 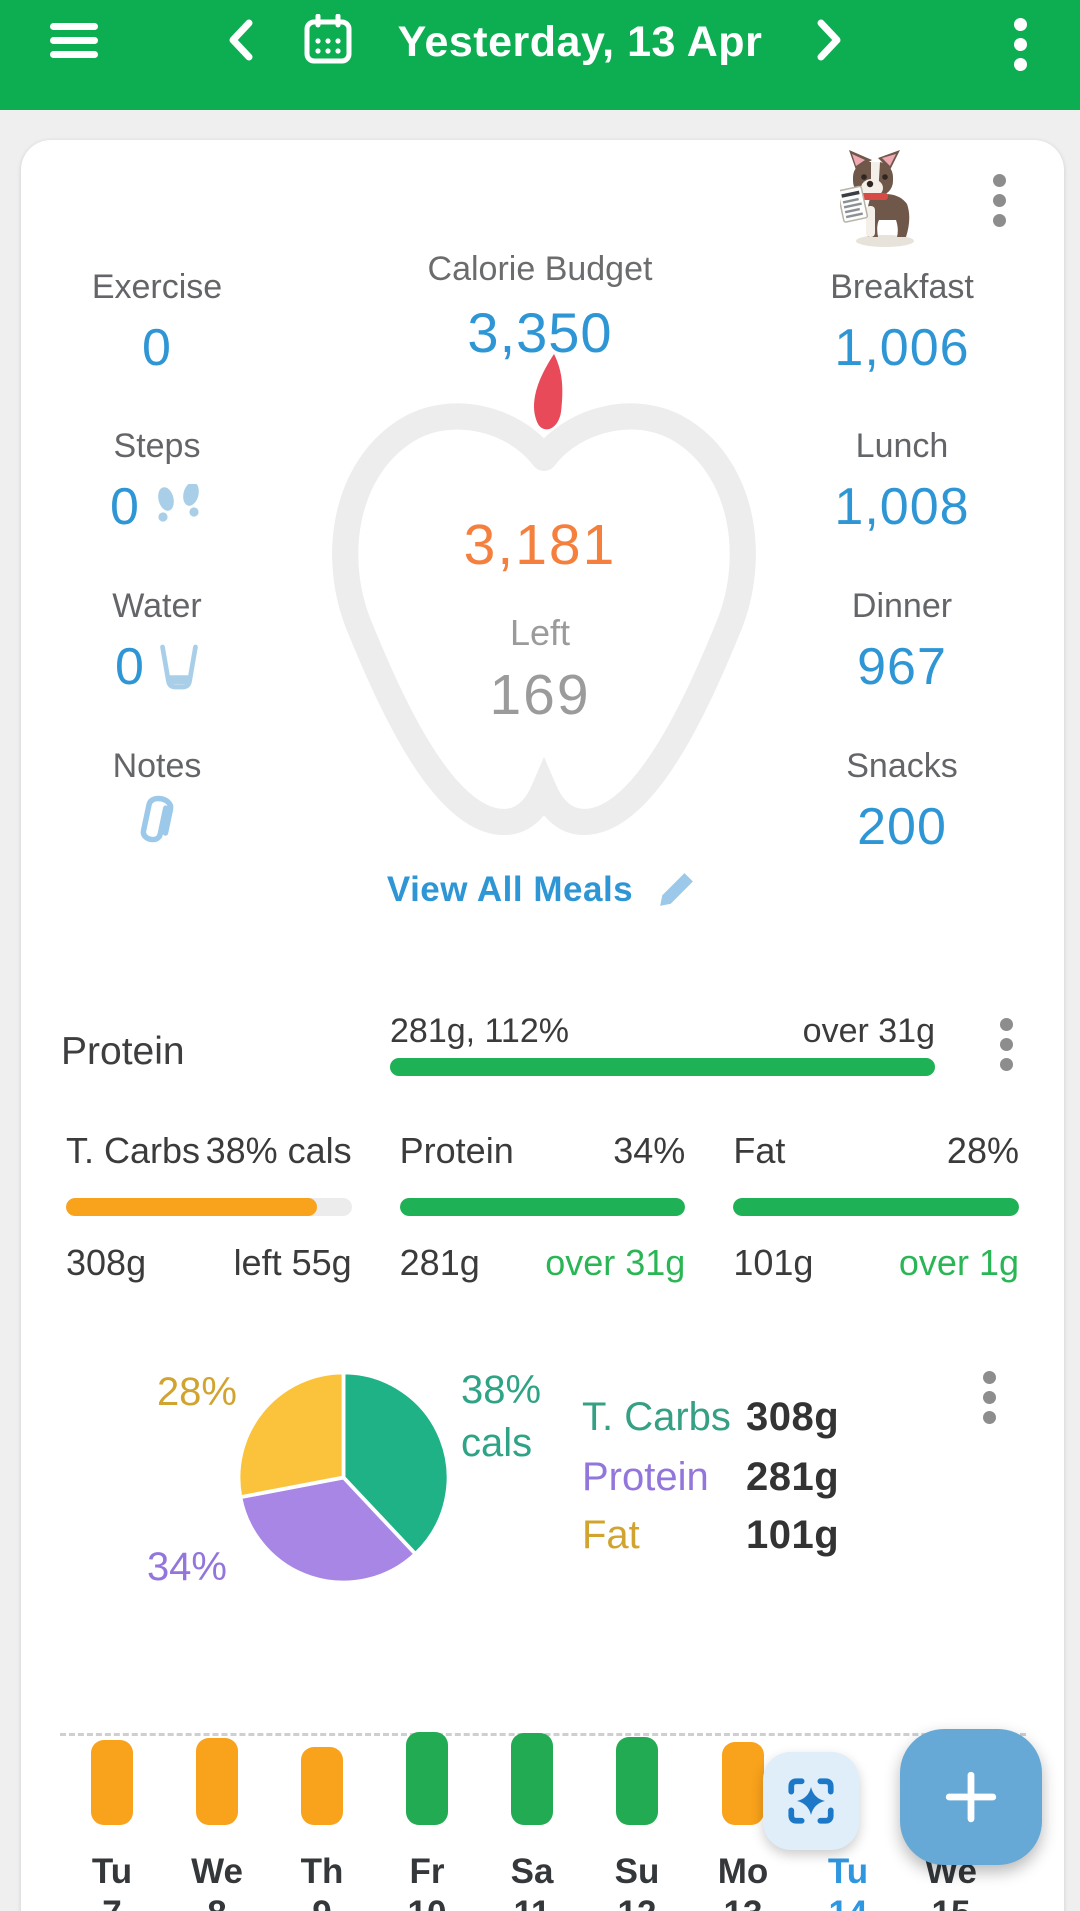 I want to click on legend-label: T. Carbs, so click(x=656, y=1417).